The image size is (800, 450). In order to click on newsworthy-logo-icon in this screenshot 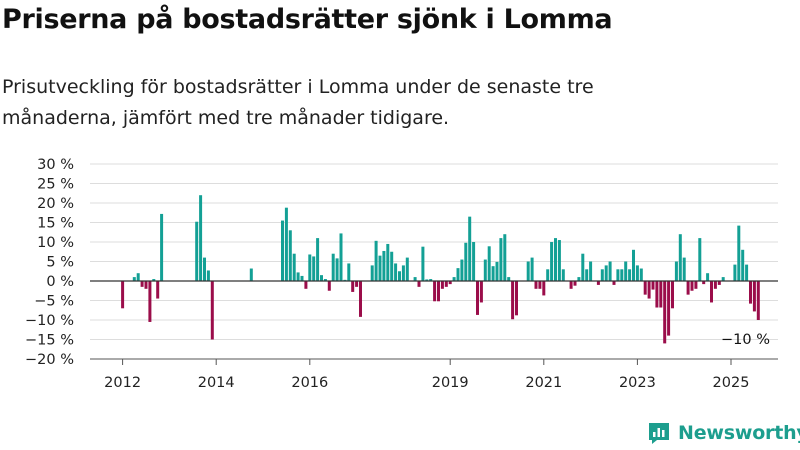, I will do `click(659, 433)`.